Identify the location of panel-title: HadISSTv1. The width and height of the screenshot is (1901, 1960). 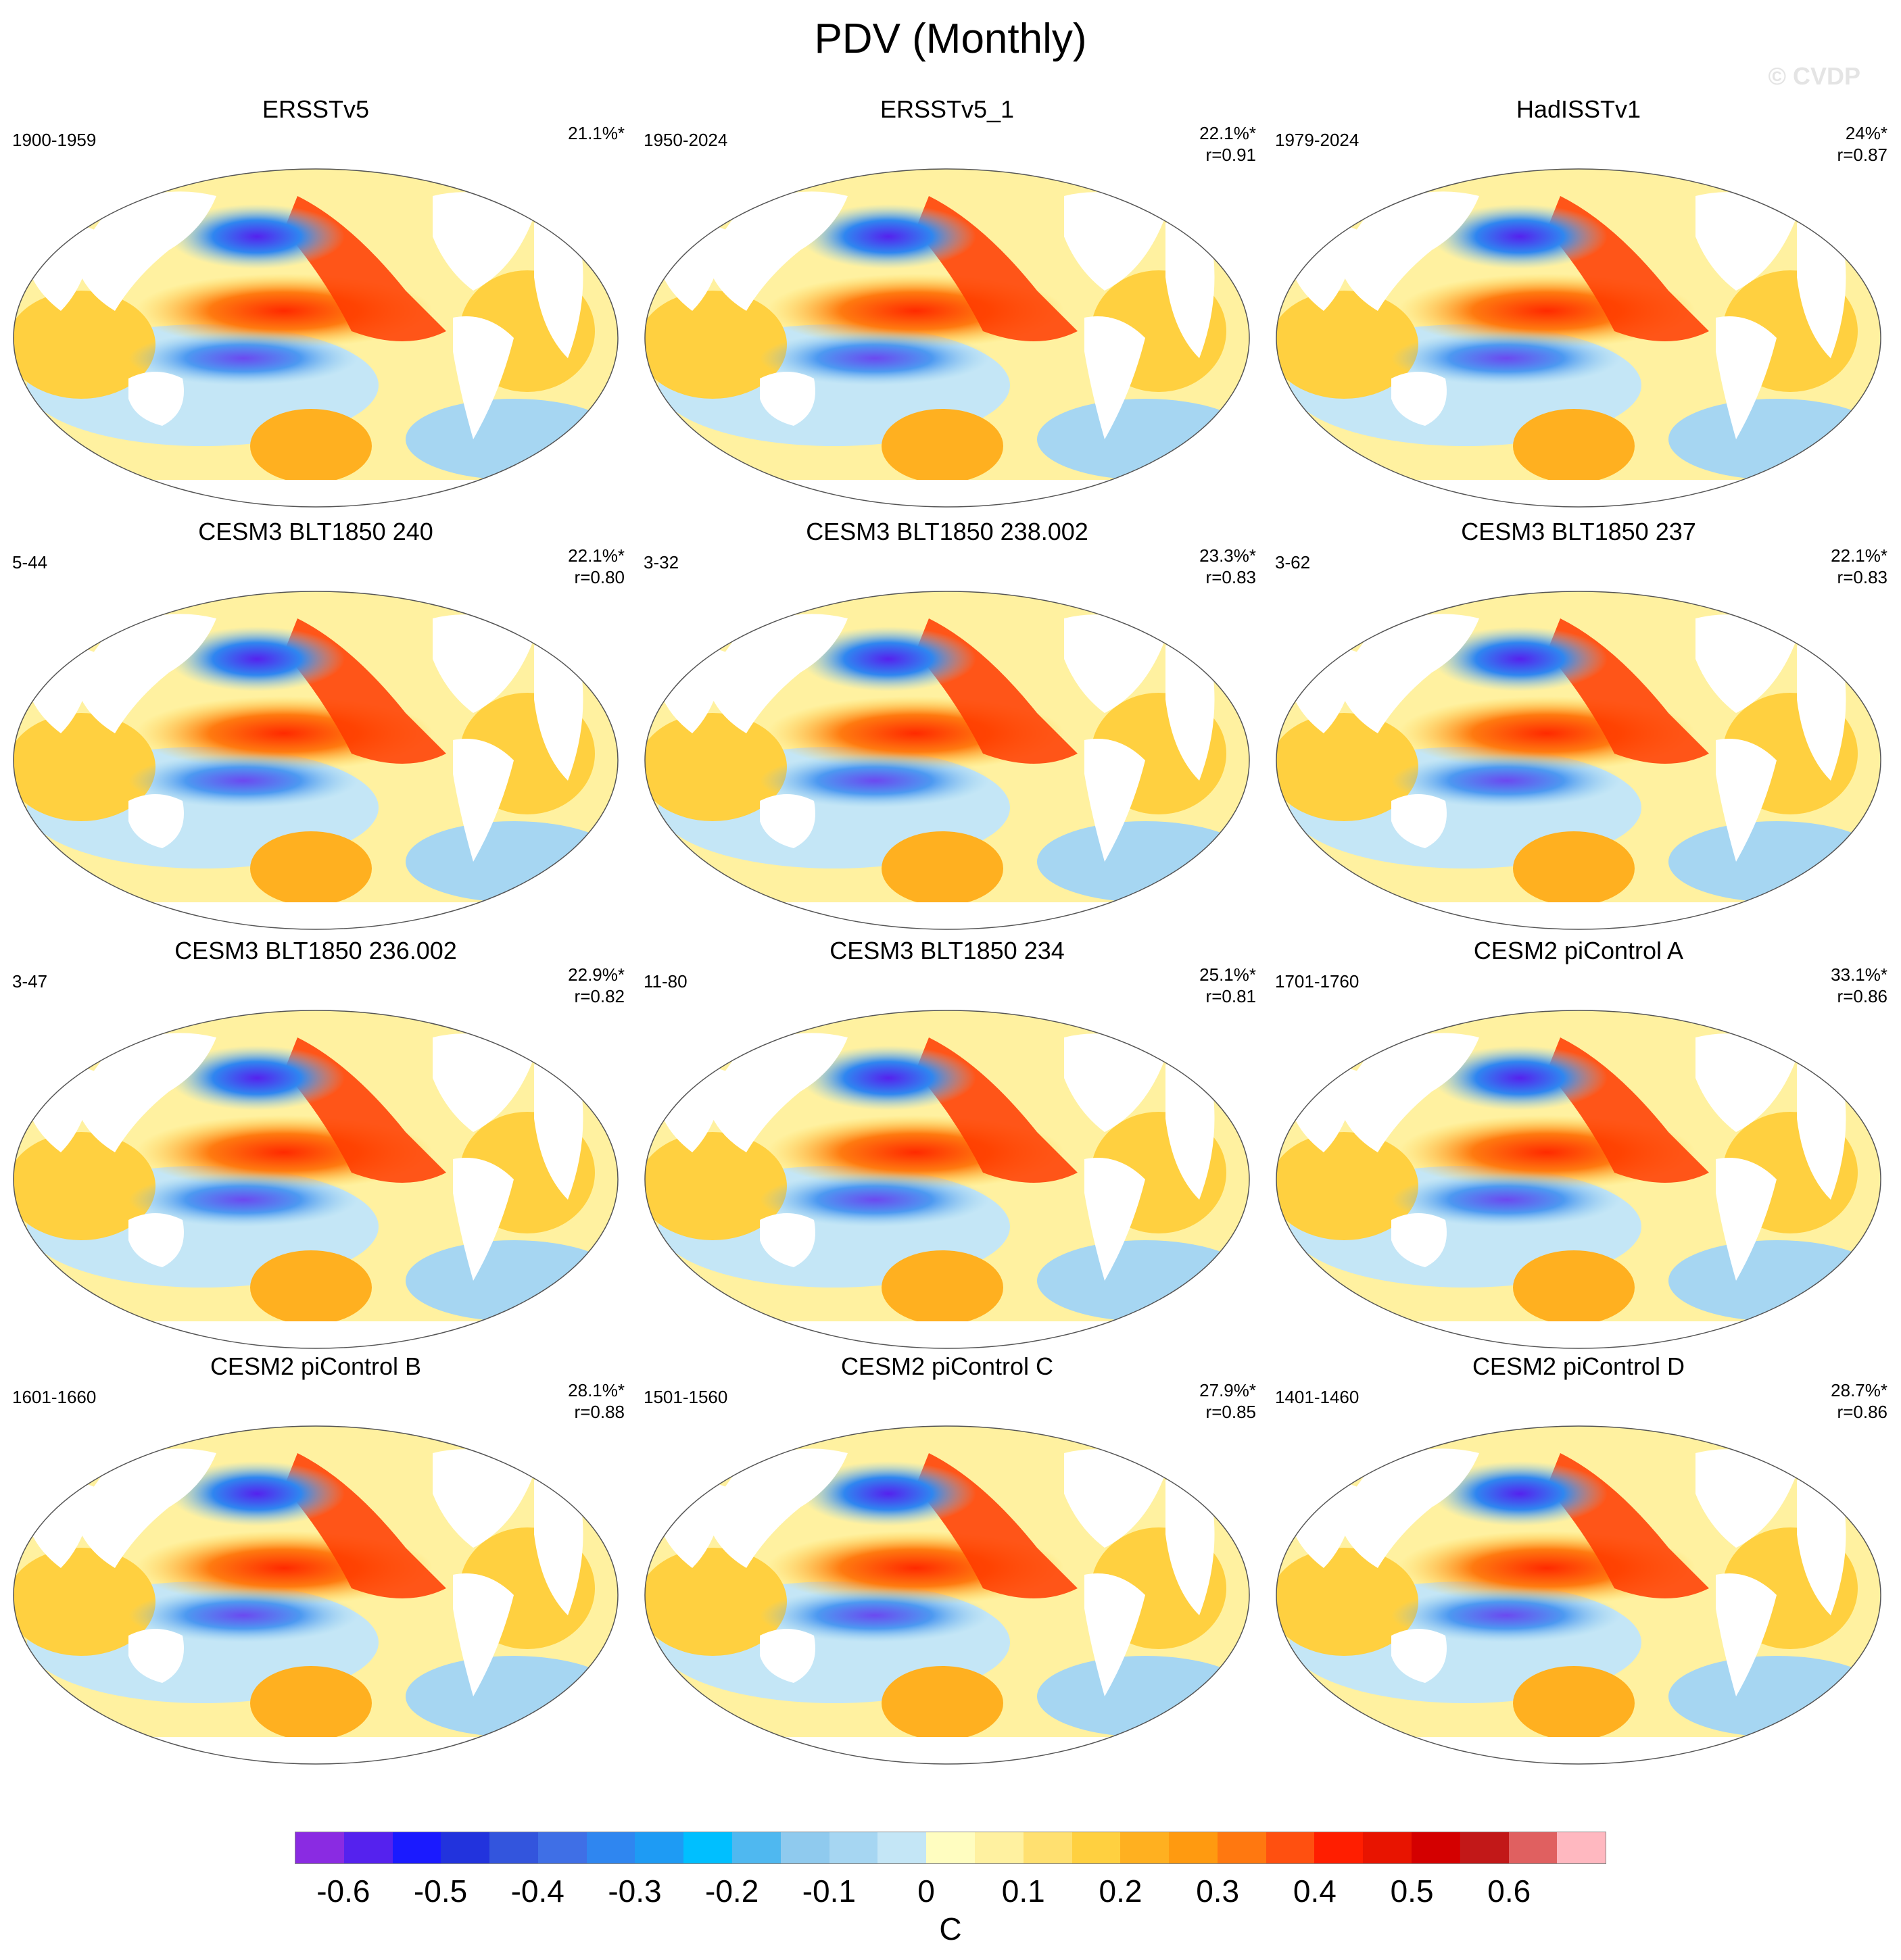
(1578, 109).